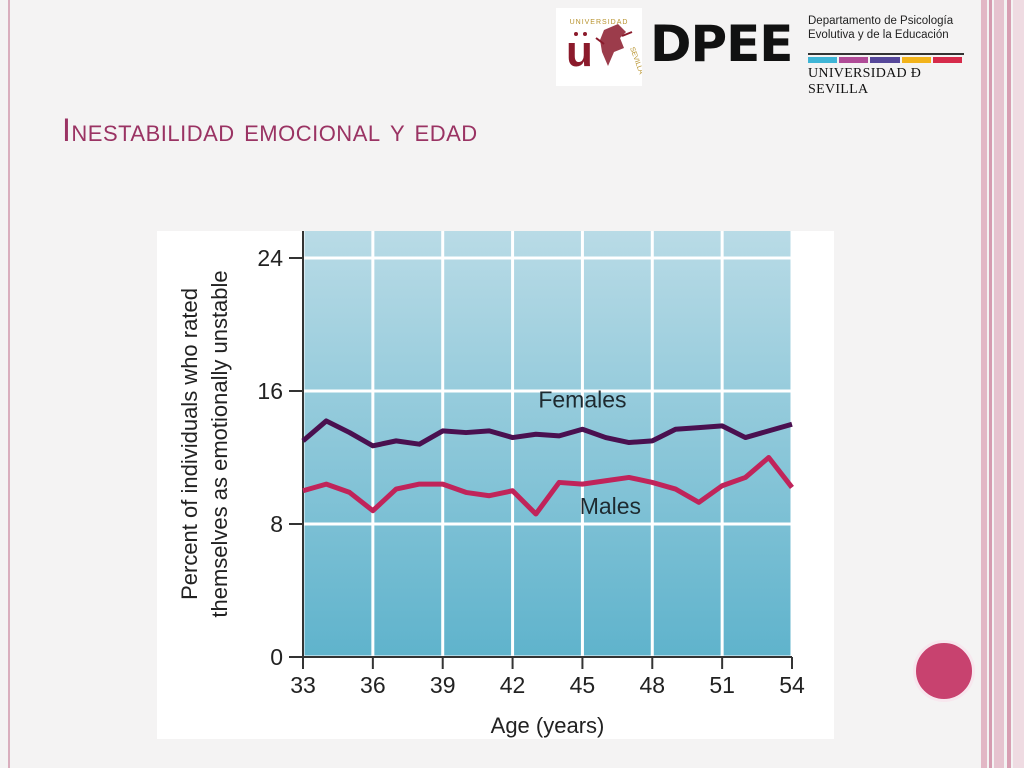 This screenshot has height=768, width=1024. I want to click on series-line-males, so click(548, 486).